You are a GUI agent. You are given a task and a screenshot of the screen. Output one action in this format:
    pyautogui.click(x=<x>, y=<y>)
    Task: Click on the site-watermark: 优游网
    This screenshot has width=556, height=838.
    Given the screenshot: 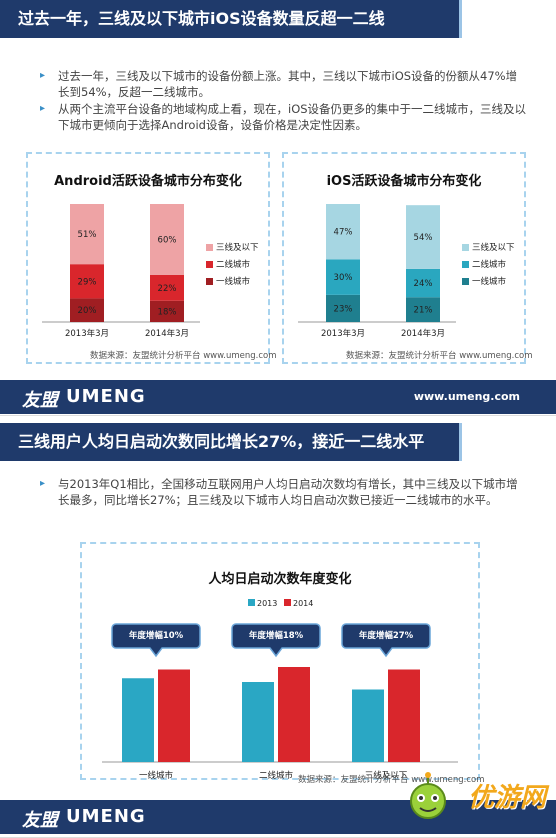 What is the action you would take?
    pyautogui.click(x=475, y=797)
    